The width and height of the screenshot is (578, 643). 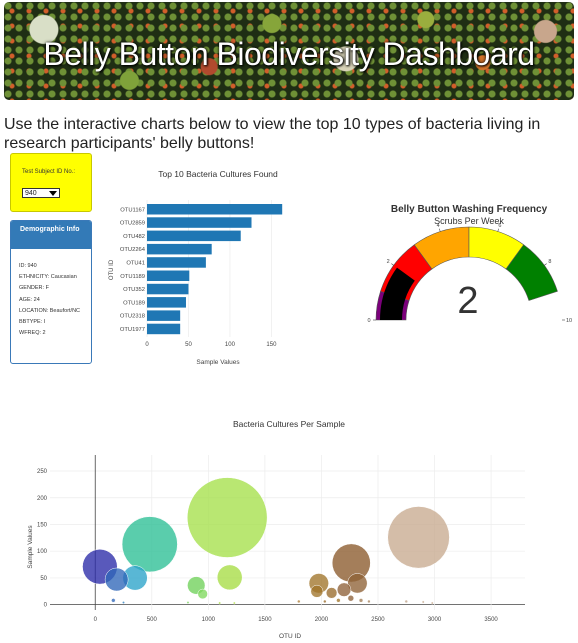 What do you see at coordinates (435, 620) in the screenshot?
I see `bubble-x-tick: 3000` at bounding box center [435, 620].